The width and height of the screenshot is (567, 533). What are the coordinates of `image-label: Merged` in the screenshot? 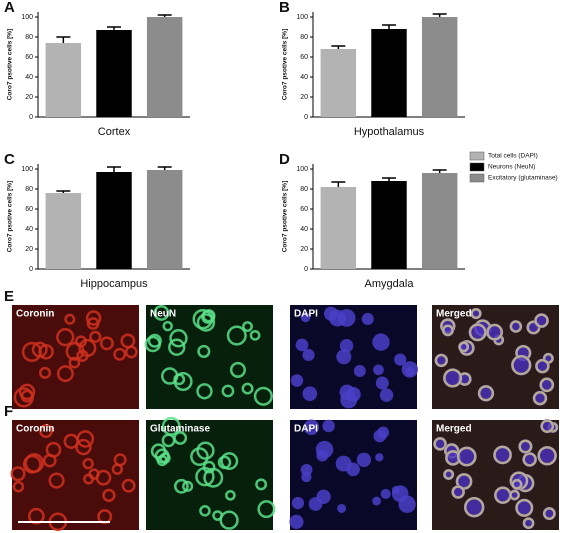 It's located at (454, 314).